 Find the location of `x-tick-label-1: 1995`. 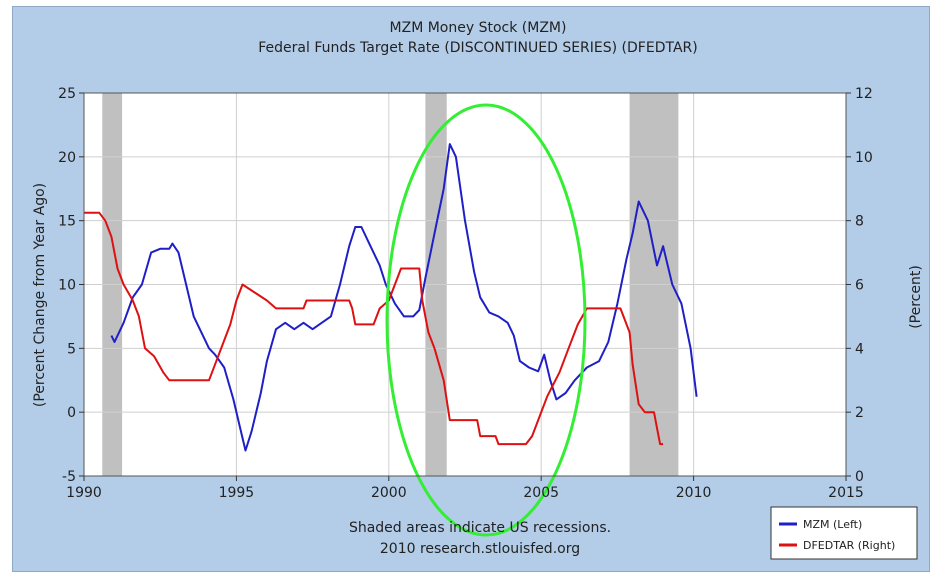

x-tick-label-1: 1995 is located at coordinates (237, 493).